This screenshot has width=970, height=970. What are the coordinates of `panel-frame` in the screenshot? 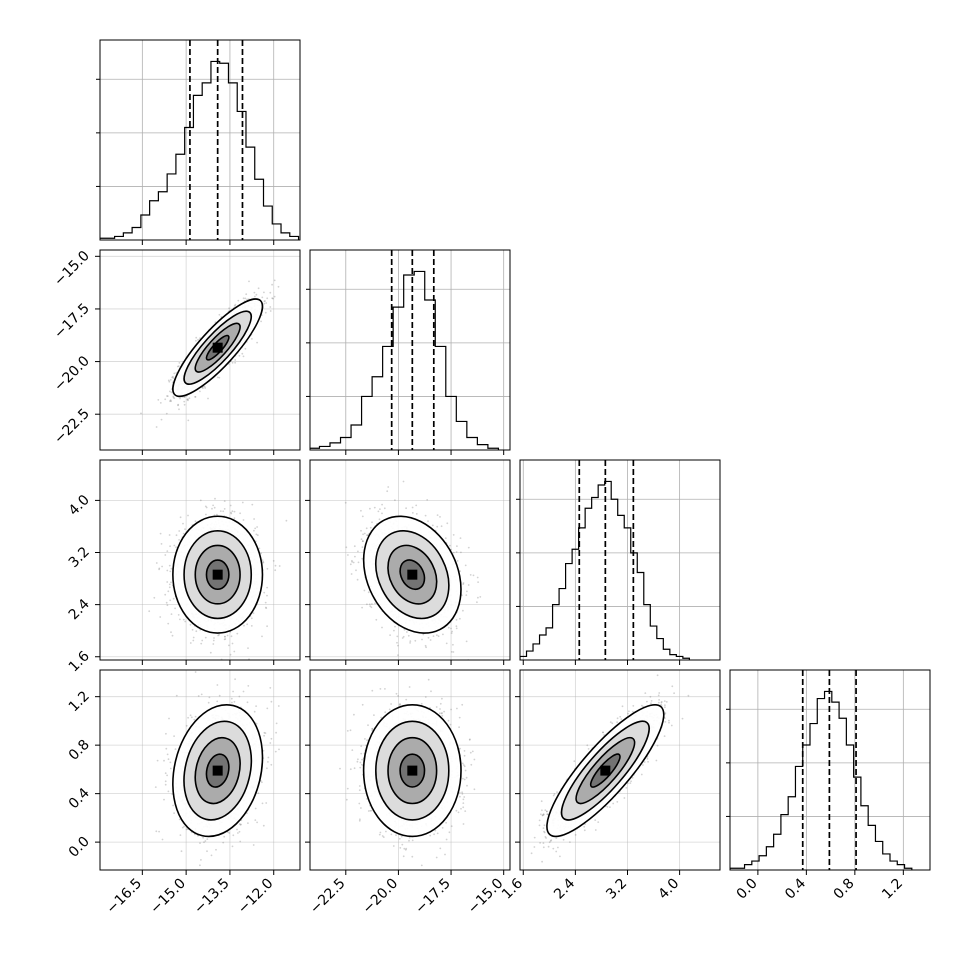 It's located at (200, 140).